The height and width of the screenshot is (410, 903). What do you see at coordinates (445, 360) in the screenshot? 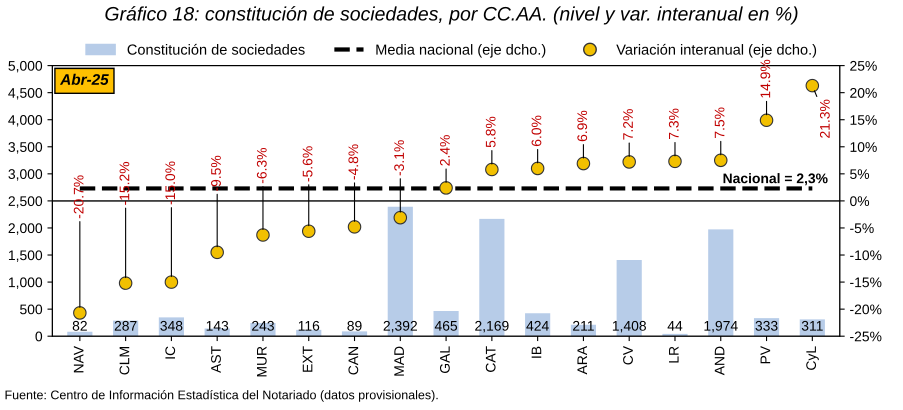
I see `x-tick-label: GAL` at bounding box center [445, 360].